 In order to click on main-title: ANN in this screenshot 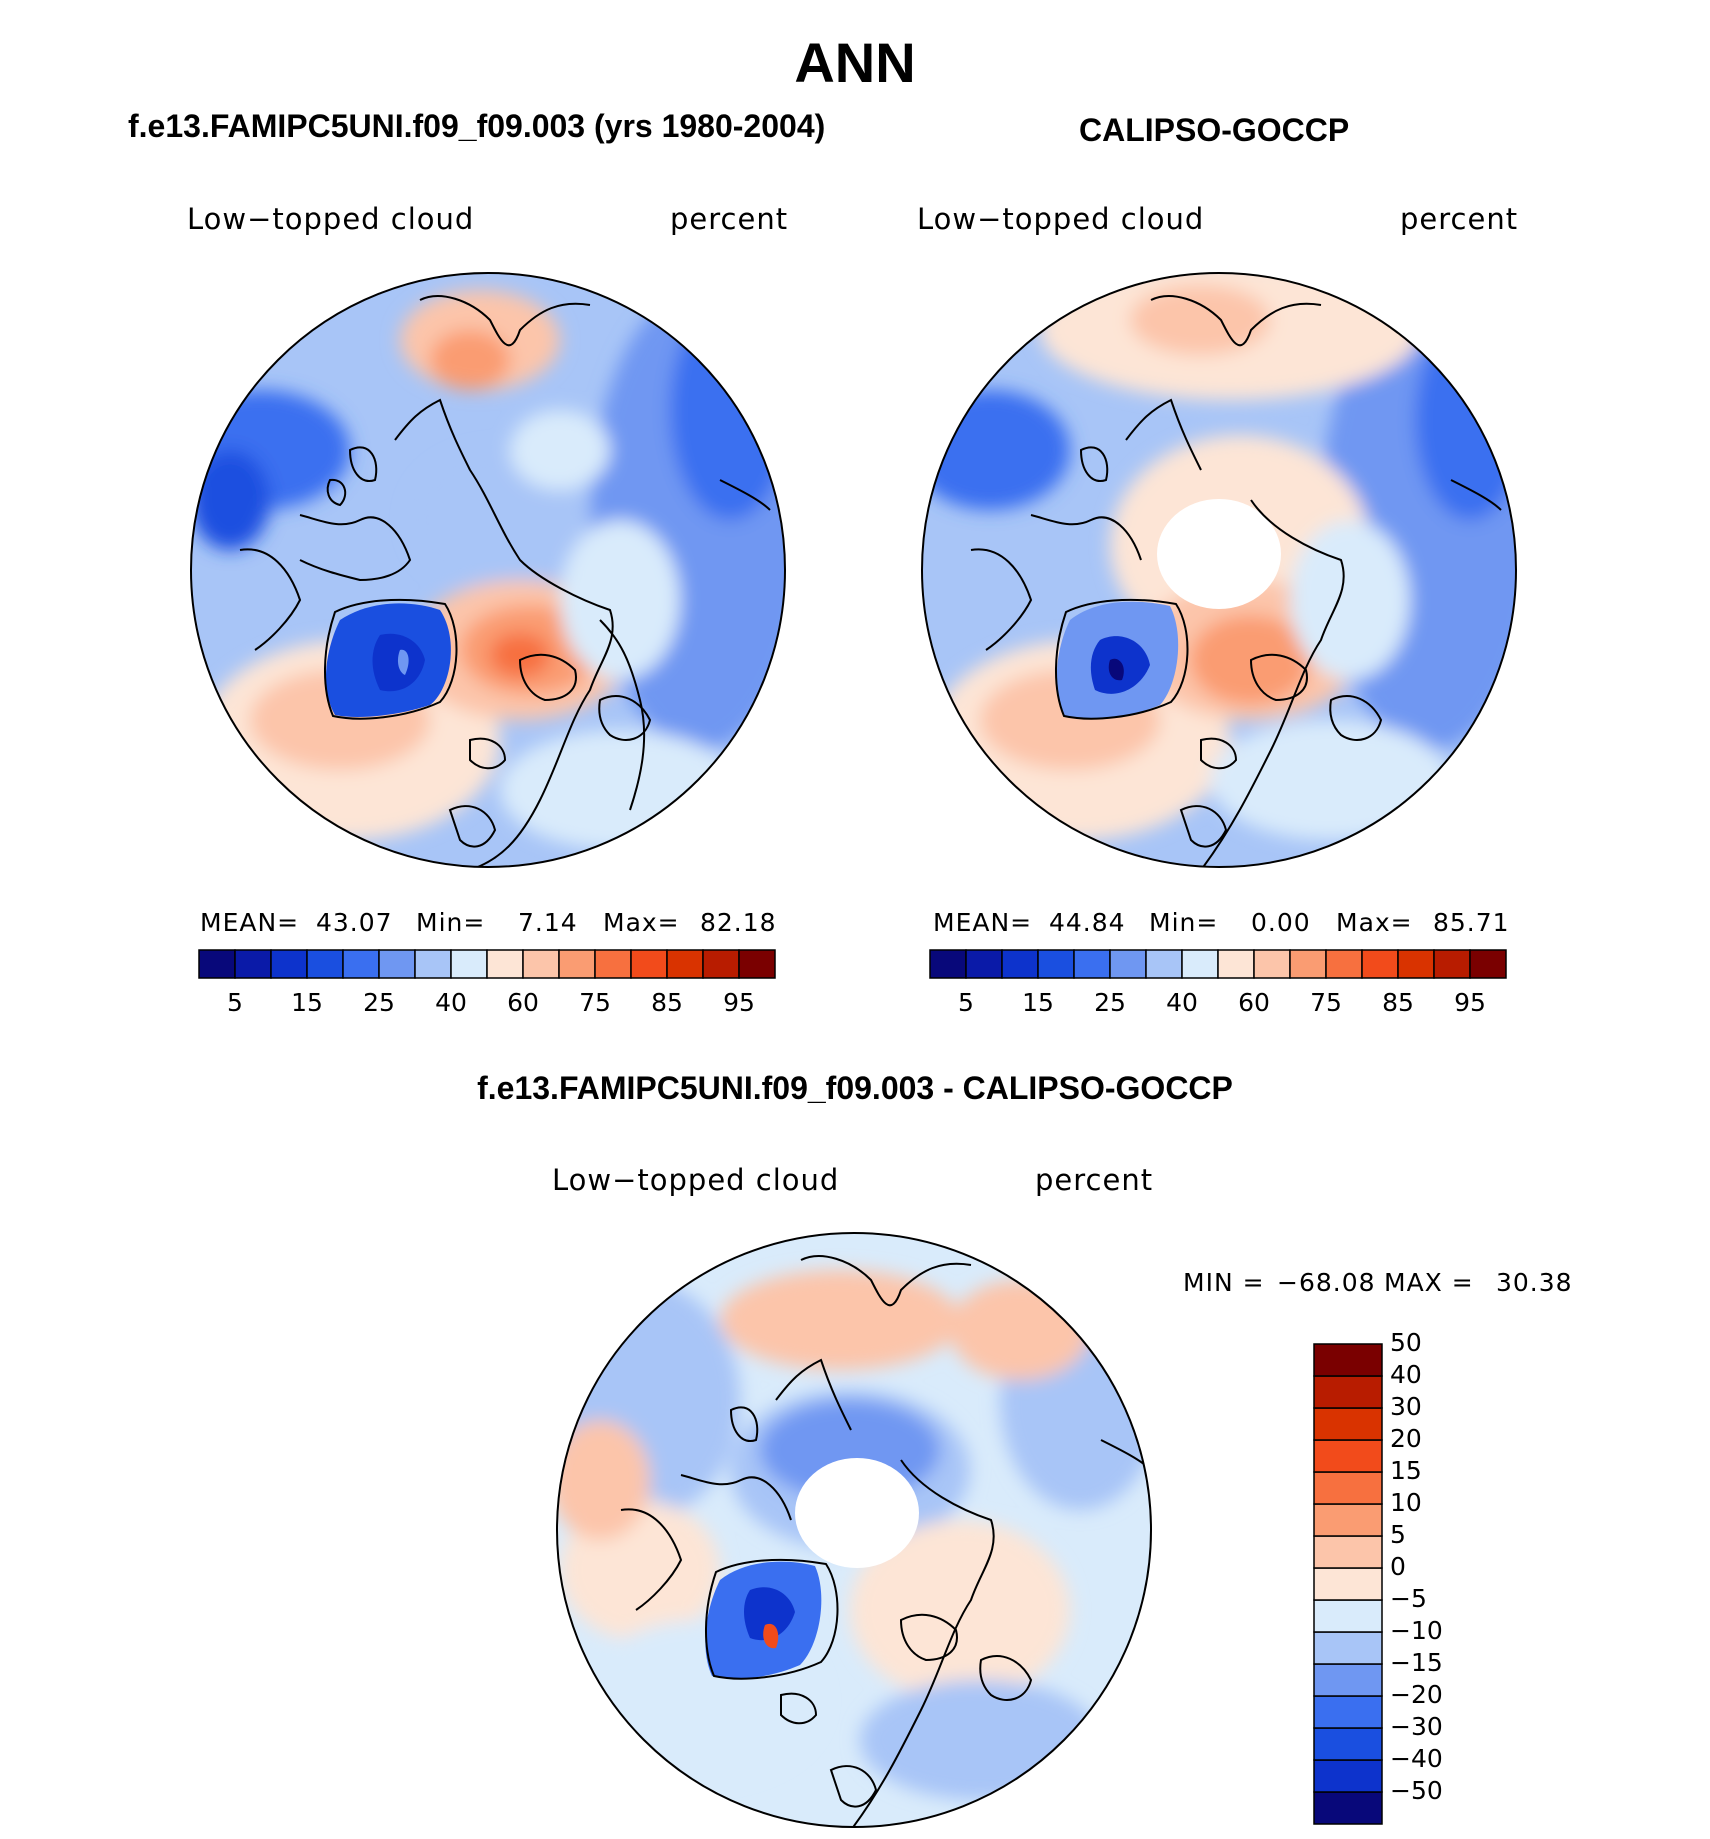, I will do `click(855, 62)`.